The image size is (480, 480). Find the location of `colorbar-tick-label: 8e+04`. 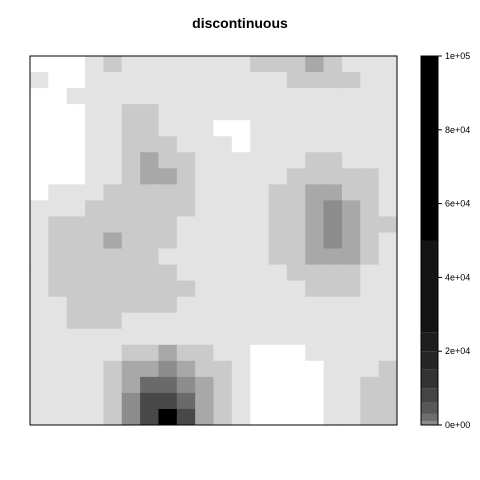

colorbar-tick-label: 8e+04 is located at coordinates (457, 130).